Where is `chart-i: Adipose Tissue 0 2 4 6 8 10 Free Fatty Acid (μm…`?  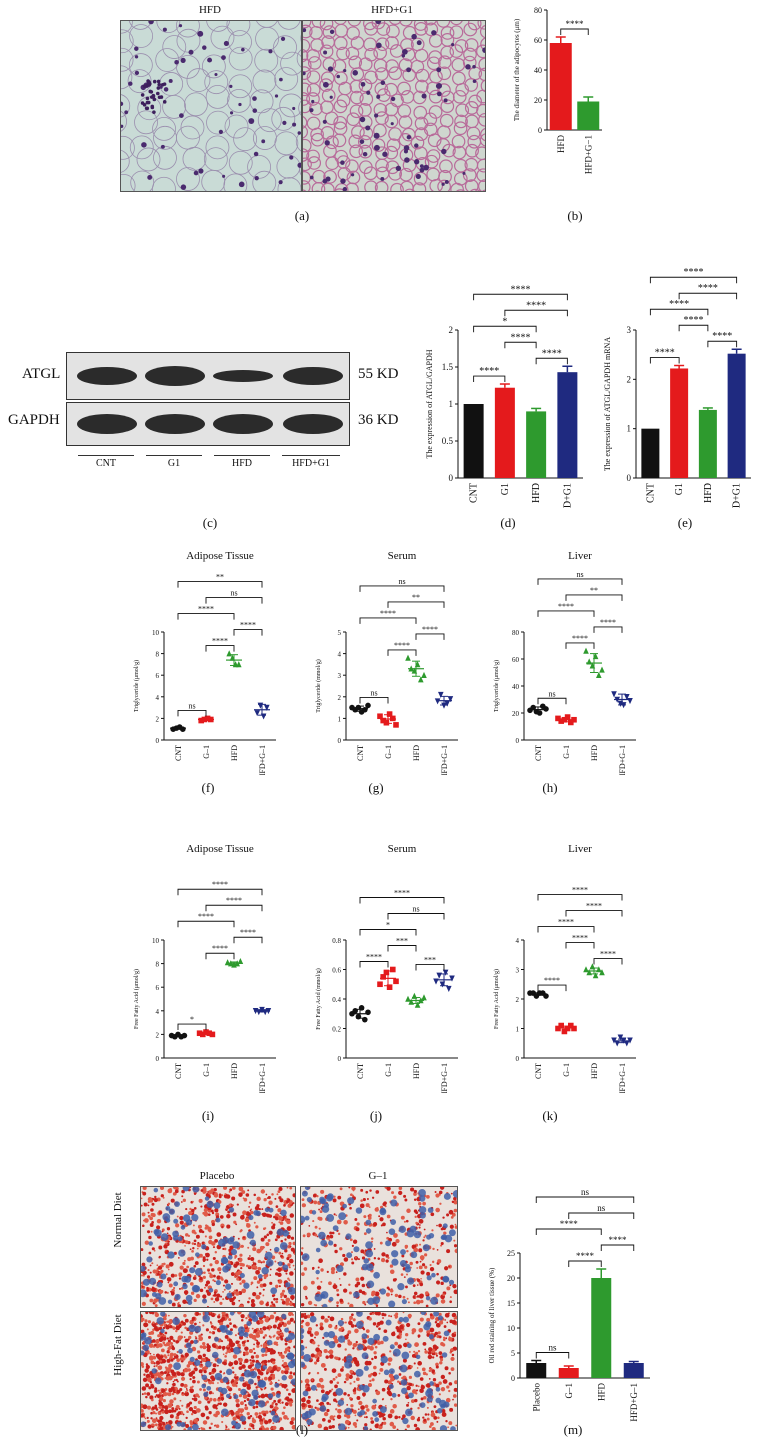
chart-i: Adipose Tissue 0 2 4 6 8 10 Free Fatty Acid (μm… is located at coordinates (204, 968).